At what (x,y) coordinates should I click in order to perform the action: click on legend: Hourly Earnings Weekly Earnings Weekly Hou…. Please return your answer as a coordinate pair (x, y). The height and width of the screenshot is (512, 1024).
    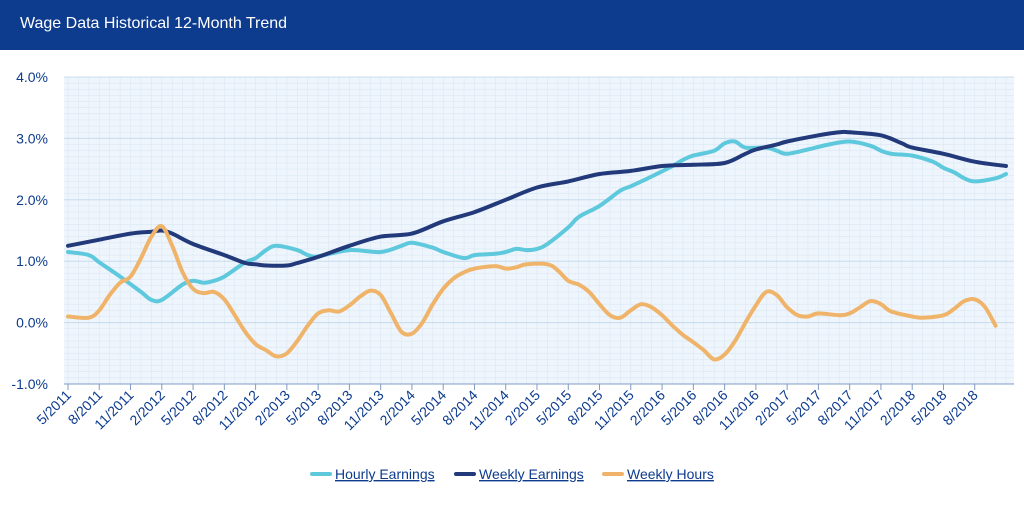
    Looking at the image, I should click on (512, 474).